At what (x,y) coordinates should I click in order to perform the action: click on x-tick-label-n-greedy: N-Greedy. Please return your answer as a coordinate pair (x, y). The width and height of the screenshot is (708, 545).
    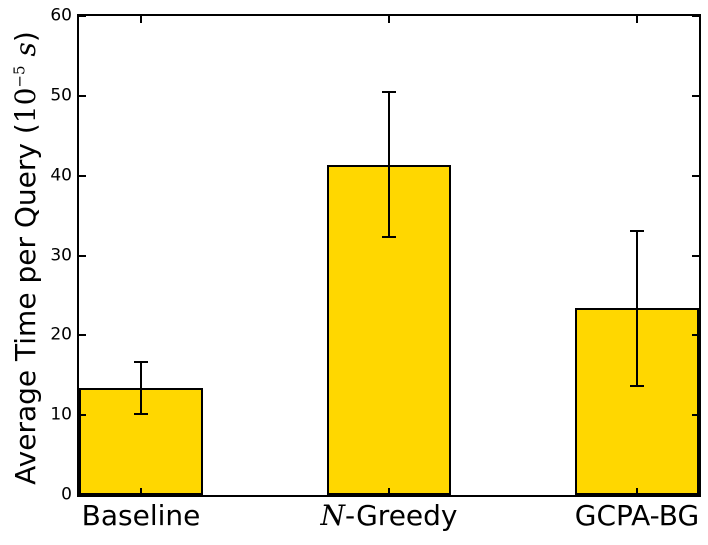
    Looking at the image, I should click on (389, 515).